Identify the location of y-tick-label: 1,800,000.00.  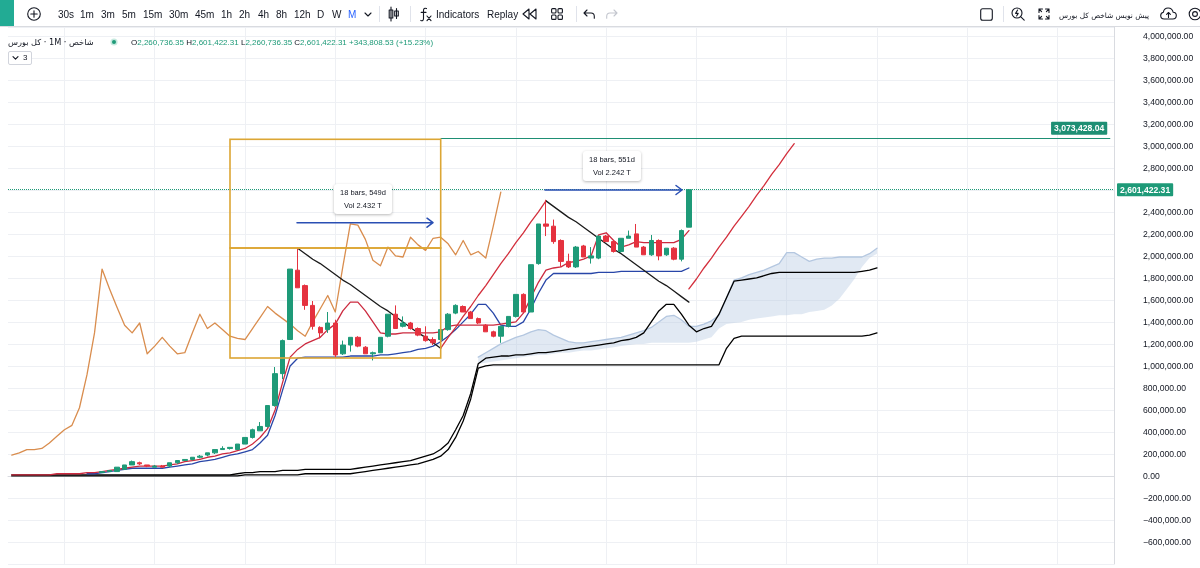
(1168, 277).